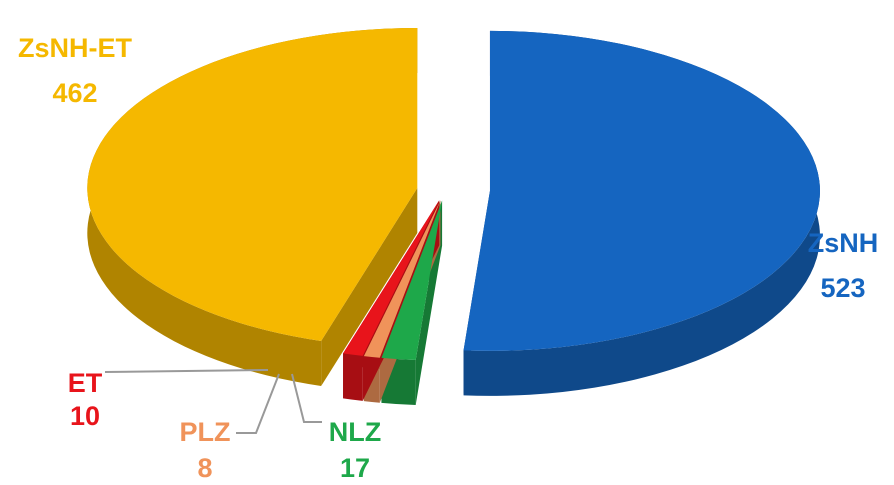  I want to click on slice-label: ZsNH-ET, so click(75, 48).